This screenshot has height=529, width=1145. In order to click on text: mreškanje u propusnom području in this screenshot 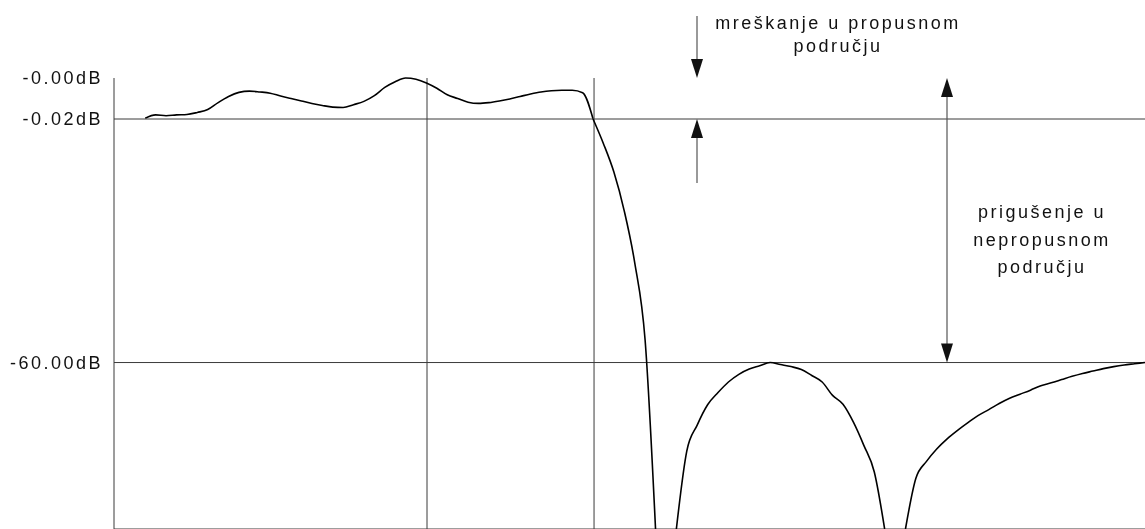, I will do `click(838, 35)`.